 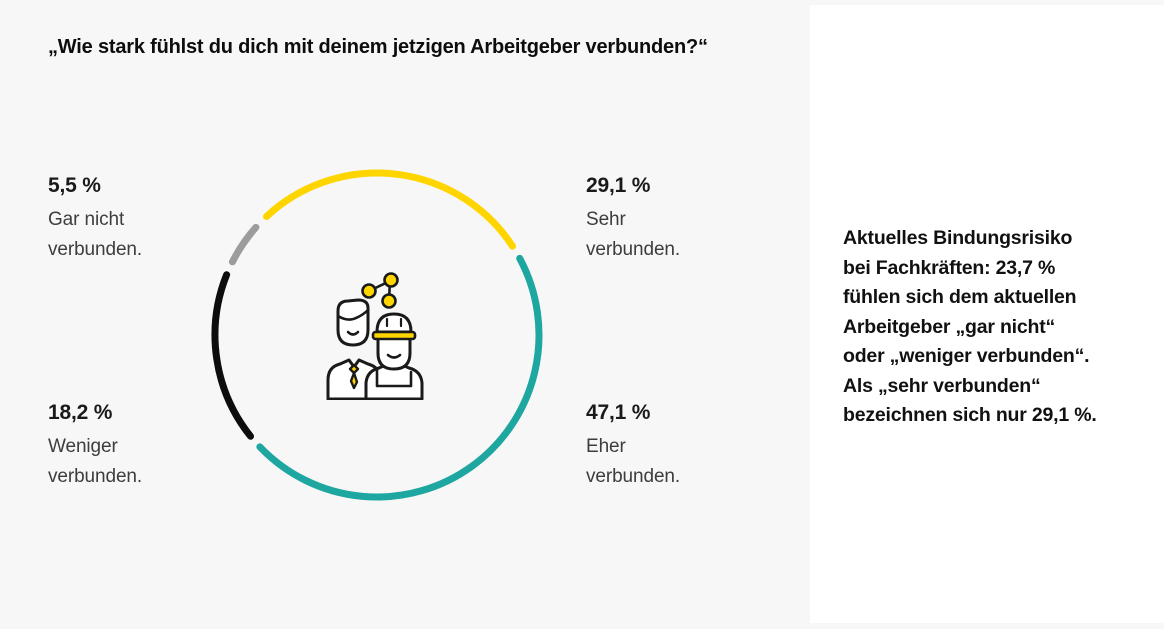 I want to click on segment-label-line: Gar nicht, so click(x=86, y=219).